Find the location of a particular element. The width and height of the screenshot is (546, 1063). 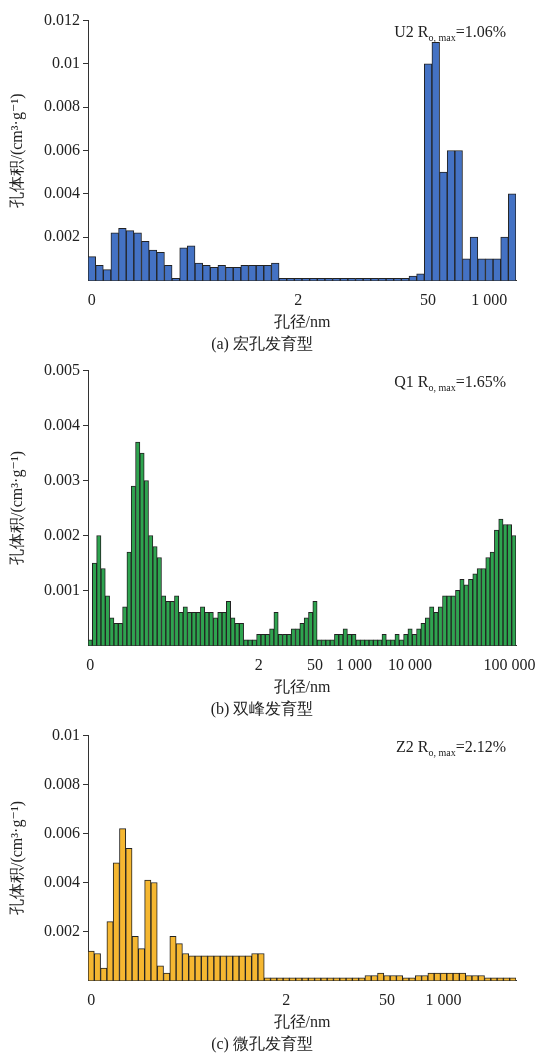

y-tick-label: 0.012 is located at coordinates (62, 19).